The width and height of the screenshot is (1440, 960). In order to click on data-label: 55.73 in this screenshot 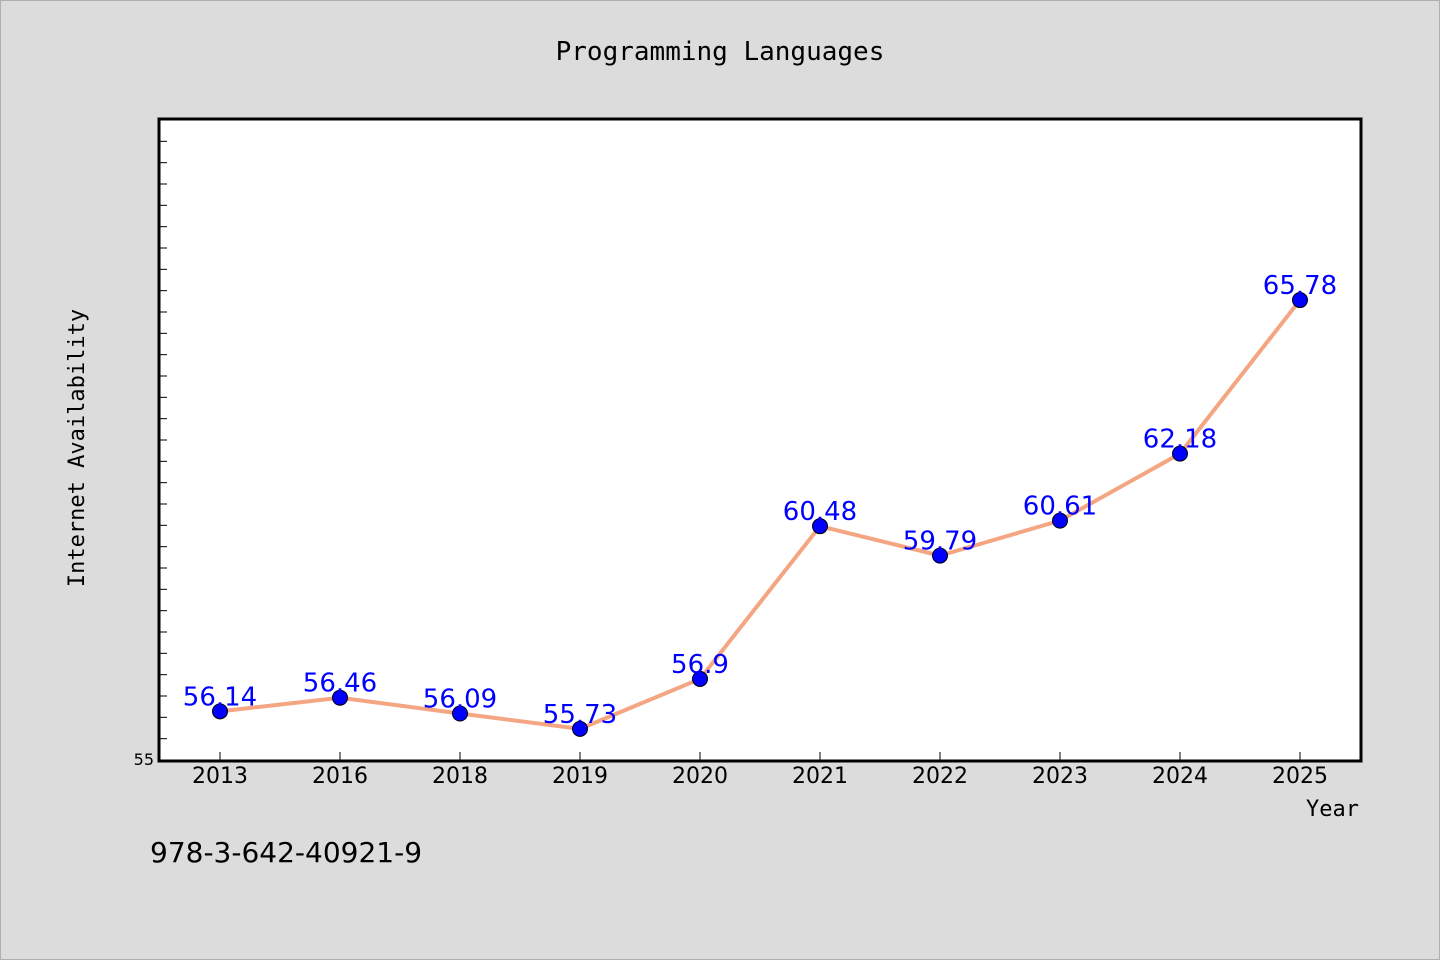, I will do `click(580, 715)`.